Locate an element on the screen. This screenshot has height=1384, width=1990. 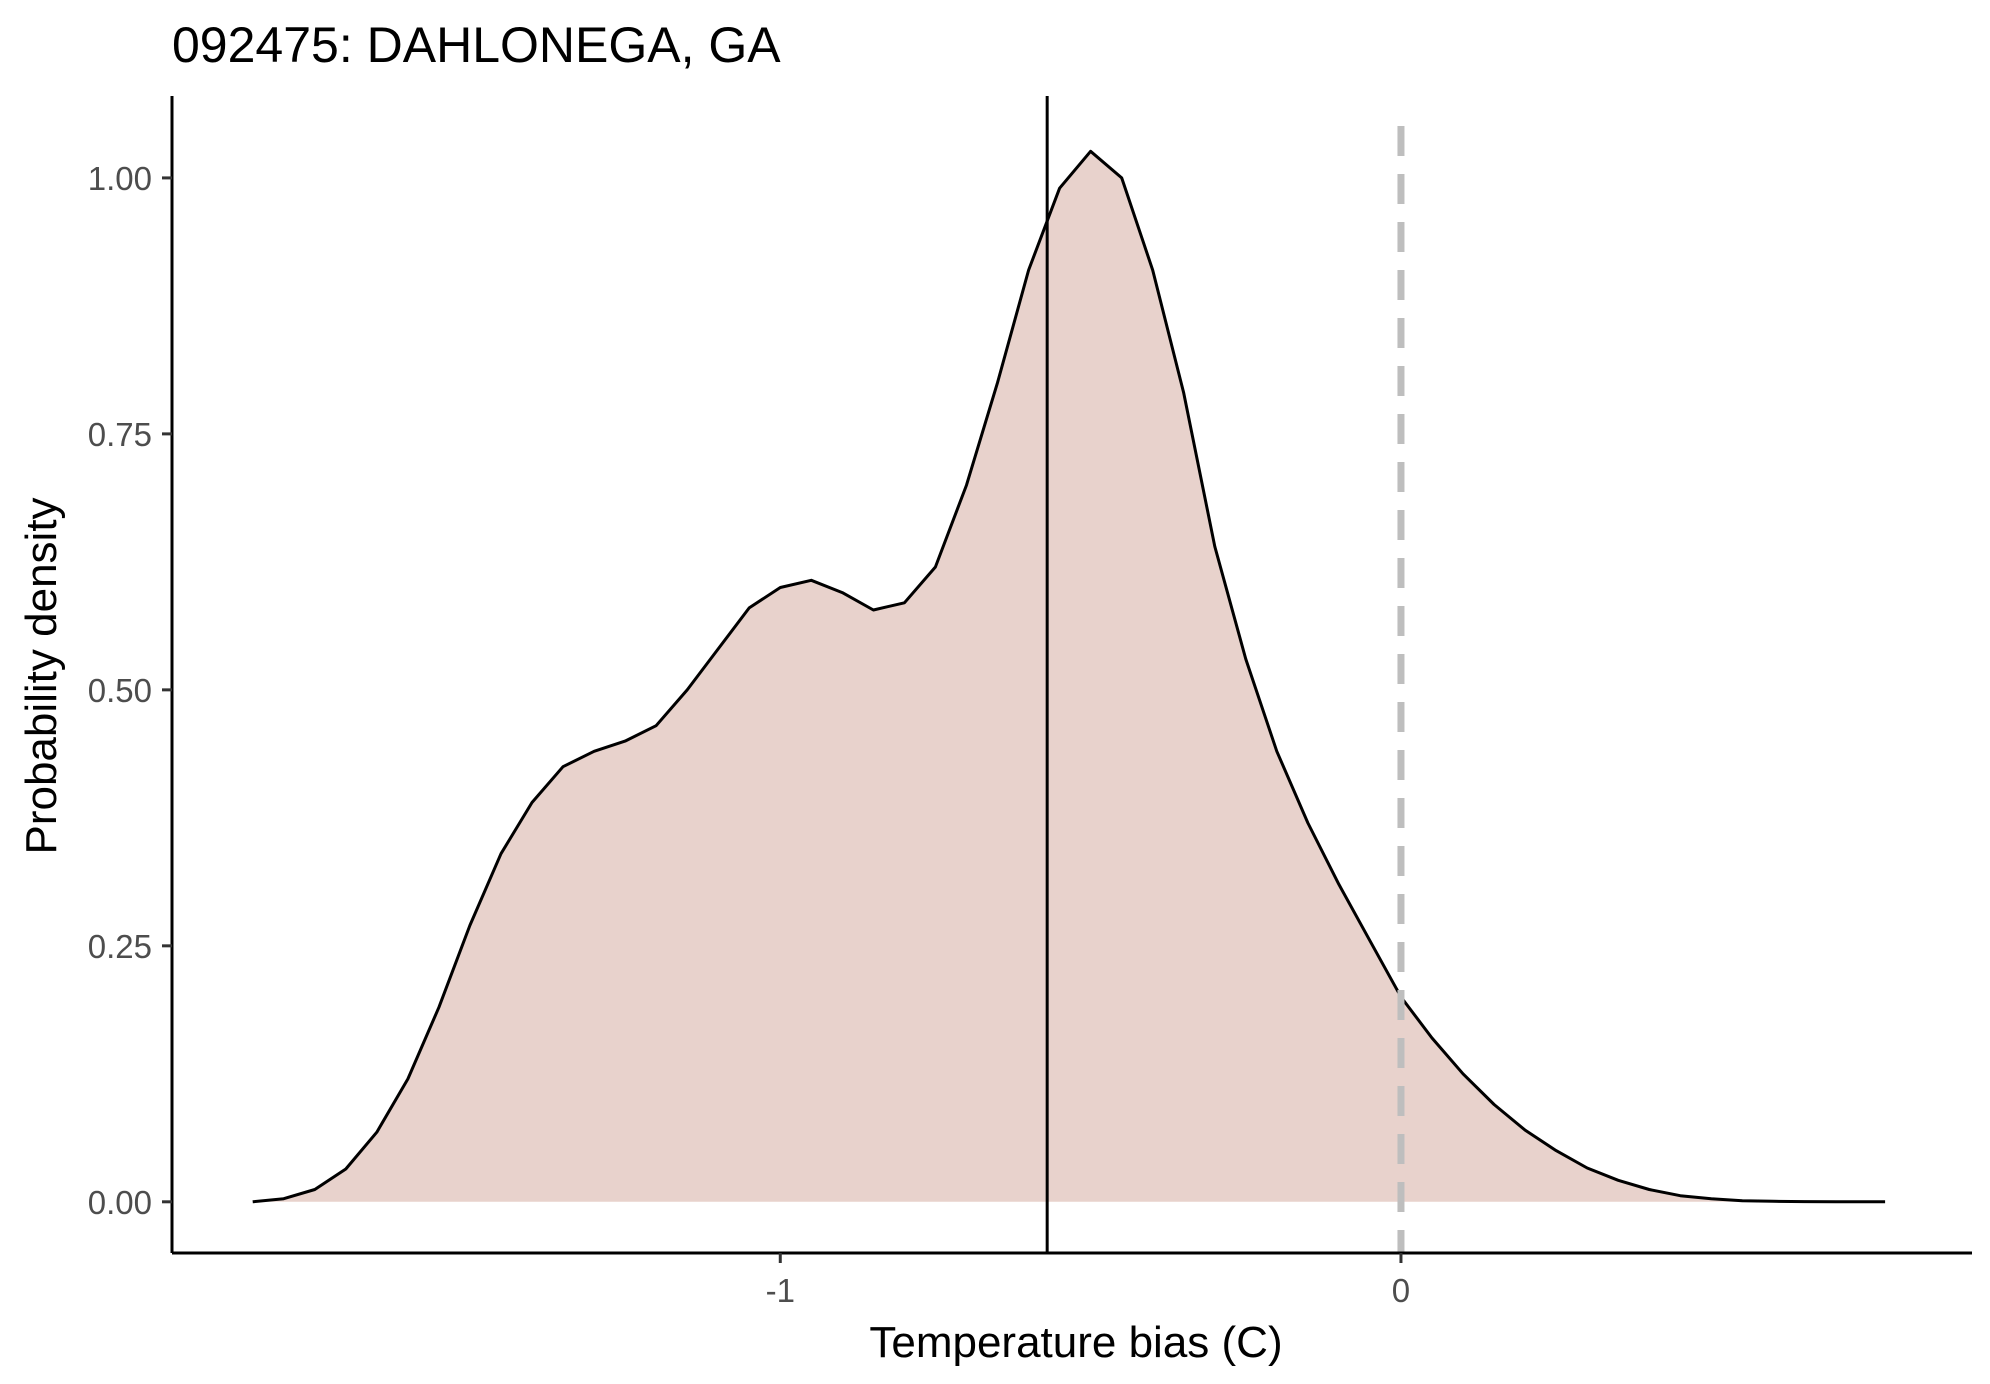
y-axis-title: Probability density is located at coordinates (41, 675).